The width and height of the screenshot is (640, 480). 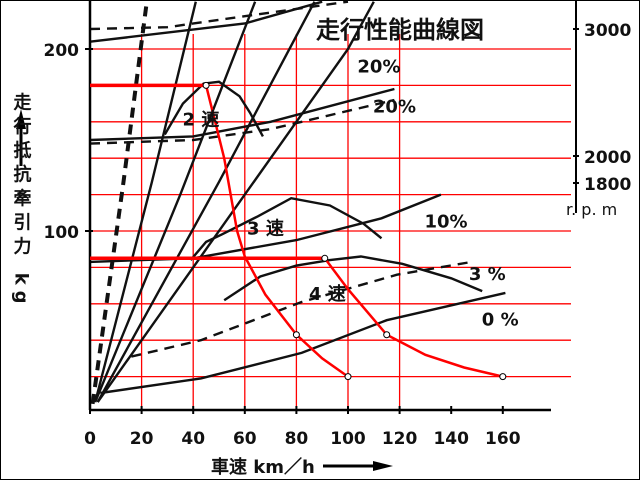 I want to click on x-tick-label: 120, so click(x=400, y=439).